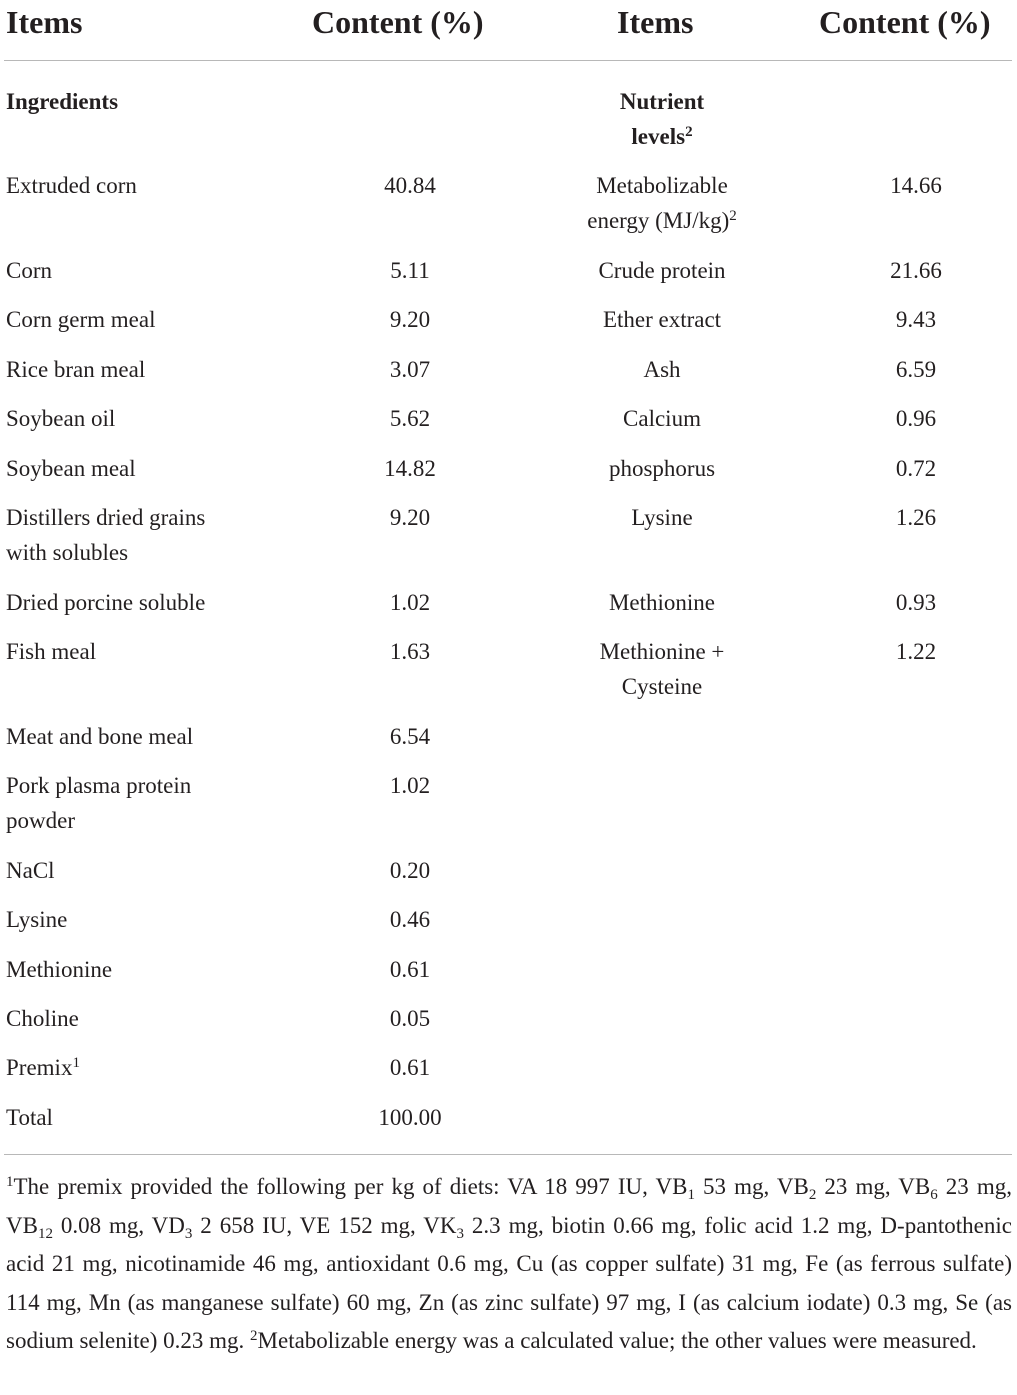  What do you see at coordinates (146, 1067) in the screenshot?
I see `ingredient-name: Premix1` at bounding box center [146, 1067].